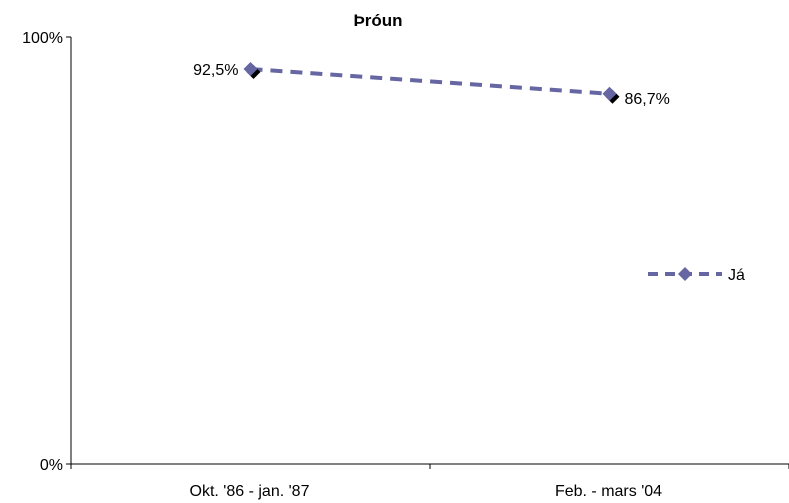 The height and width of the screenshot is (503, 789). What do you see at coordinates (215, 70) in the screenshot?
I see `data-label: 92,5%` at bounding box center [215, 70].